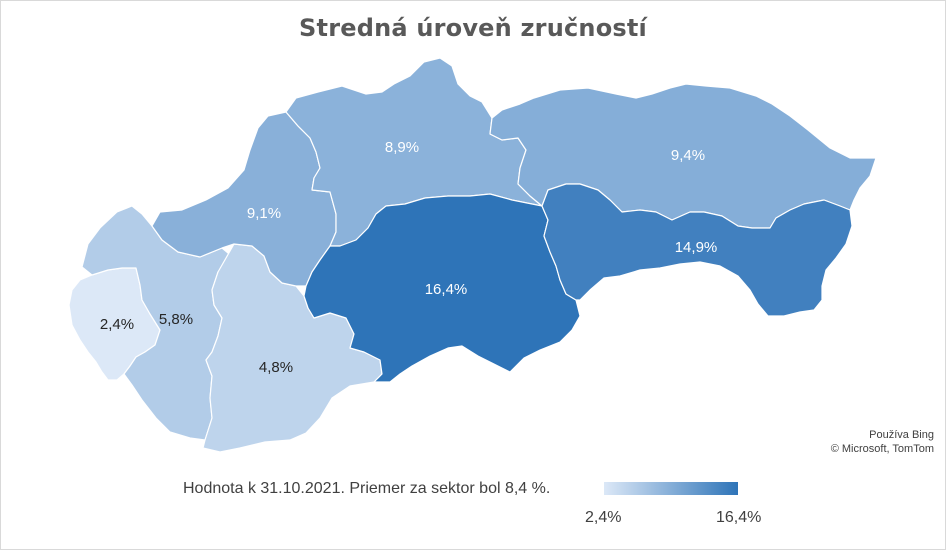 This screenshot has height=550, width=946. What do you see at coordinates (603, 517) in the screenshot?
I see `legend-min-label: 2,4%` at bounding box center [603, 517].